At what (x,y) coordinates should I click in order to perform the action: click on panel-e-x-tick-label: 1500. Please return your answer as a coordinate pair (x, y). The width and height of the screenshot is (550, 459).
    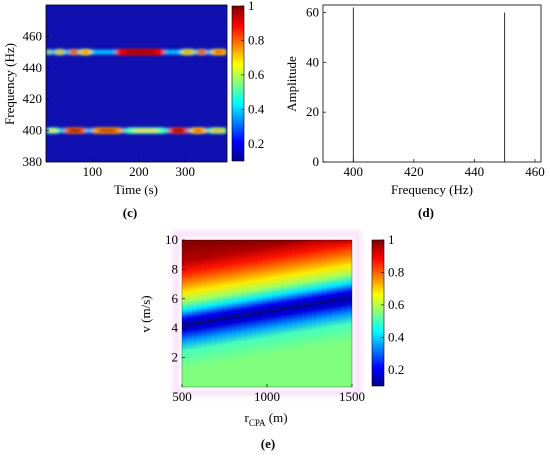
    Looking at the image, I should click on (352, 396).